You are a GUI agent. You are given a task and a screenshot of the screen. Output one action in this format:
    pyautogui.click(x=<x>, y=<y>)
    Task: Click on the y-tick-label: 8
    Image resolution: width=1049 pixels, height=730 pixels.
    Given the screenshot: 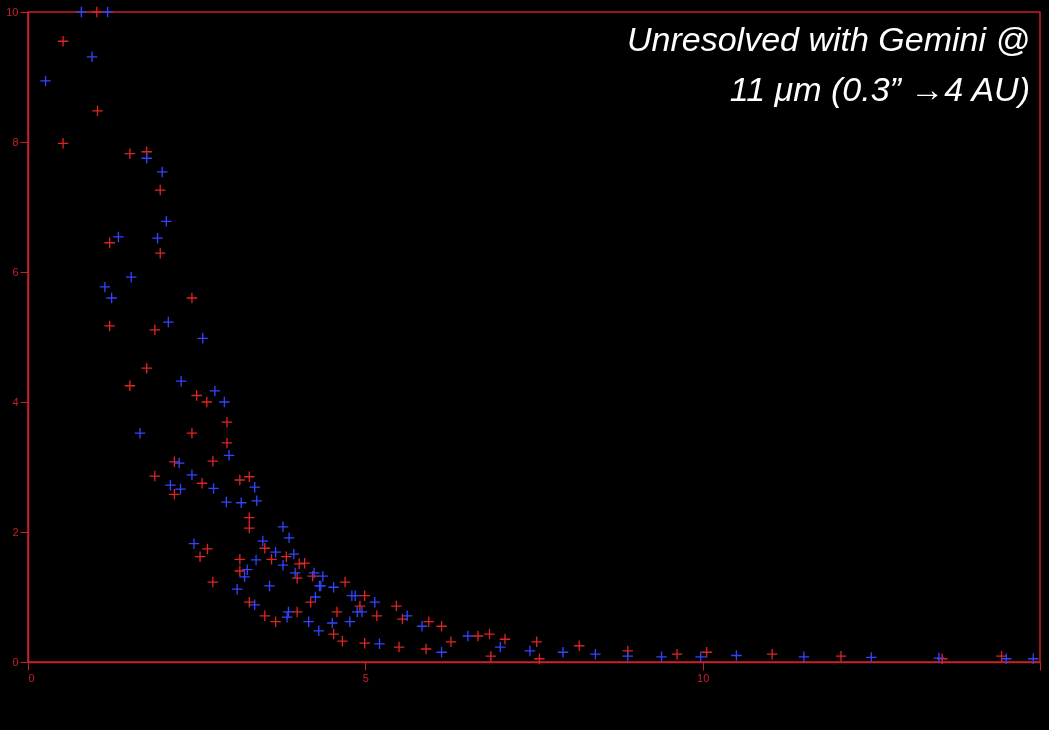 What is the action you would take?
    pyautogui.click(x=15, y=141)
    